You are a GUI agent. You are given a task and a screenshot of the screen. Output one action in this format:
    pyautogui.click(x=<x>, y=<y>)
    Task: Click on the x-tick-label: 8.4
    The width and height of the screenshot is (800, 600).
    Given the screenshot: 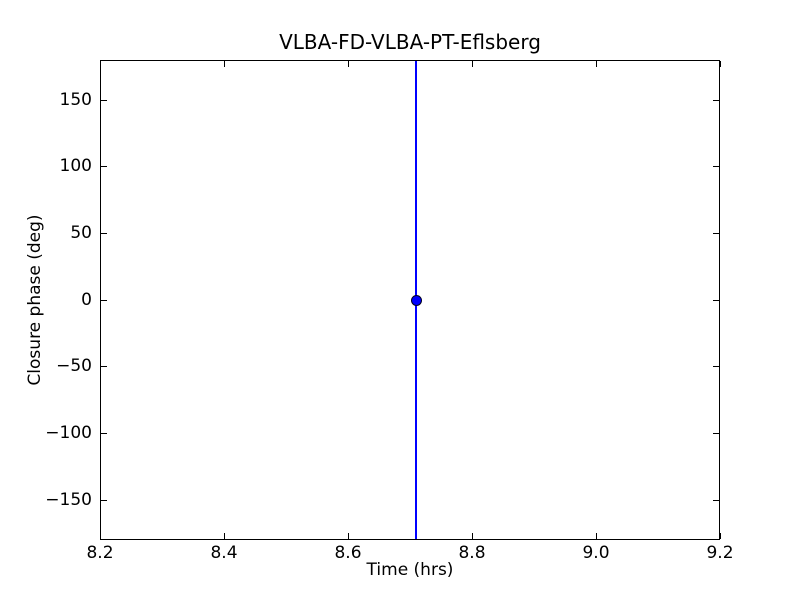 What is the action you would take?
    pyautogui.click(x=224, y=553)
    